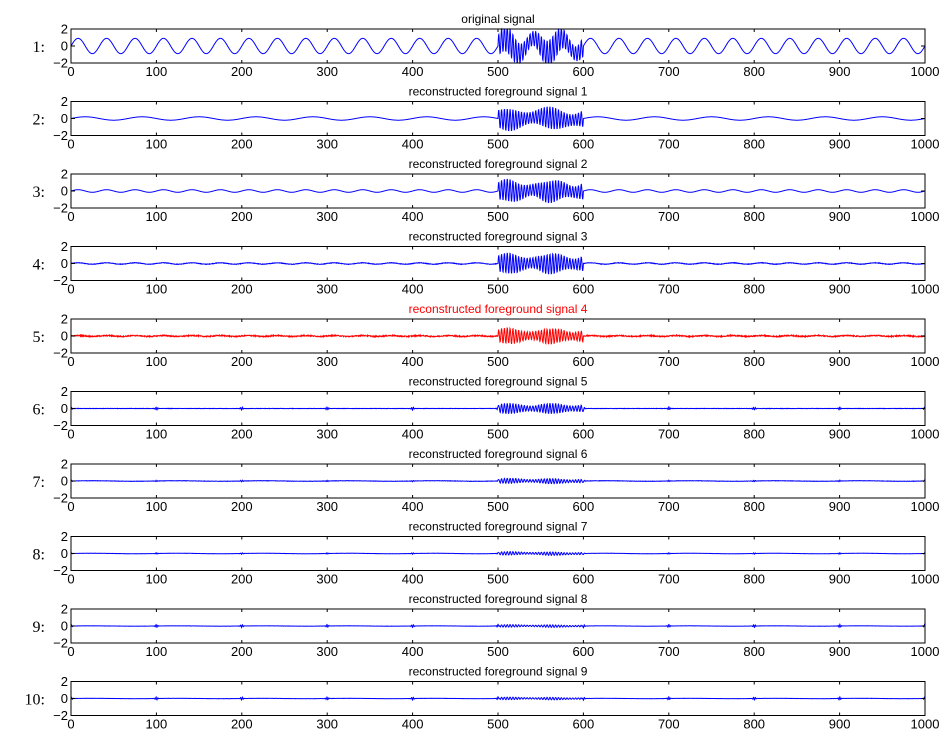 The width and height of the screenshot is (948, 743). What do you see at coordinates (39, 627) in the screenshot?
I see `row-label: 9:` at bounding box center [39, 627].